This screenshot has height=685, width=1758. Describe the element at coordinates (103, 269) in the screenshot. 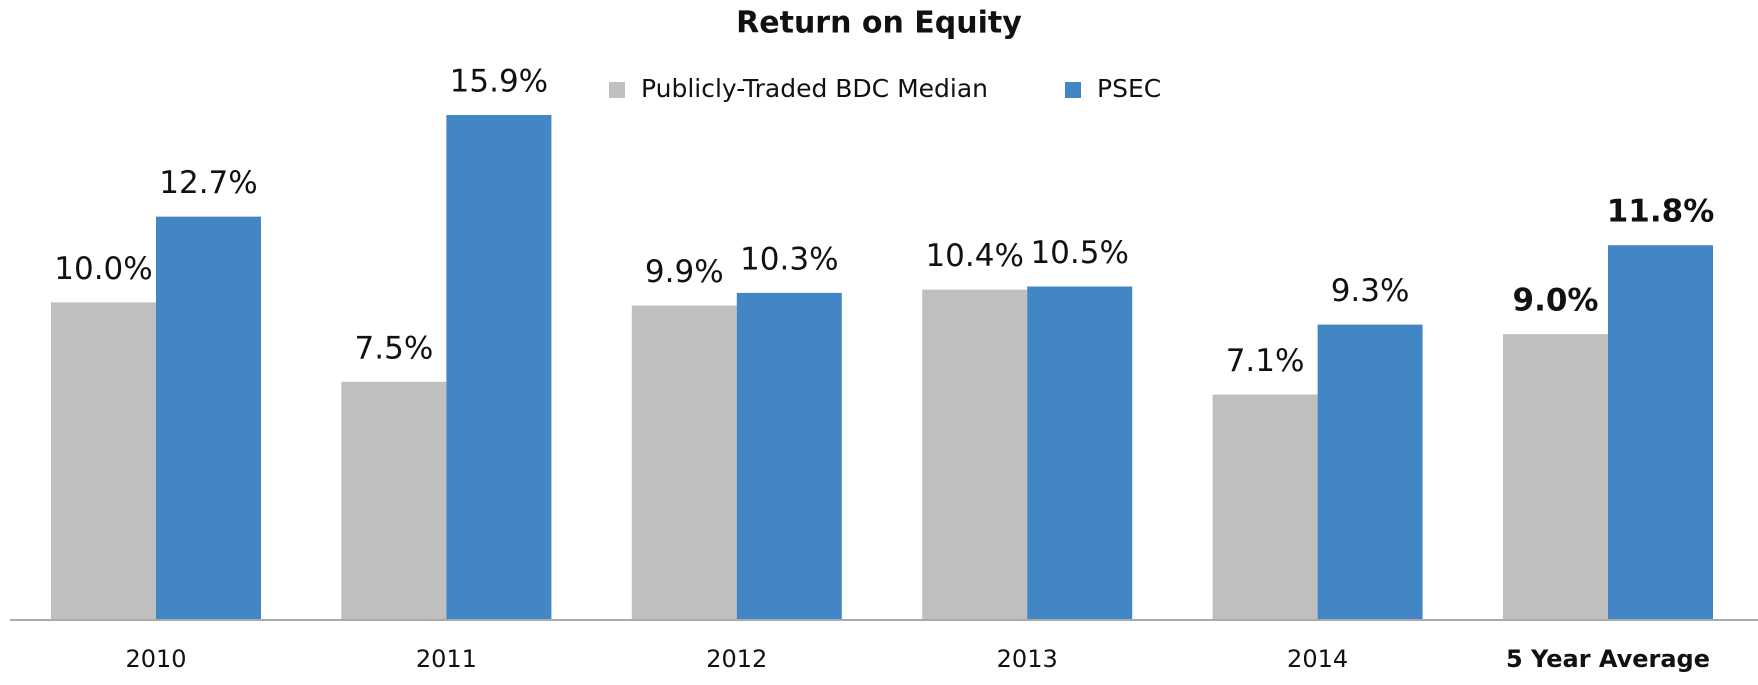

I see `value-label: 10.0%` at that location.